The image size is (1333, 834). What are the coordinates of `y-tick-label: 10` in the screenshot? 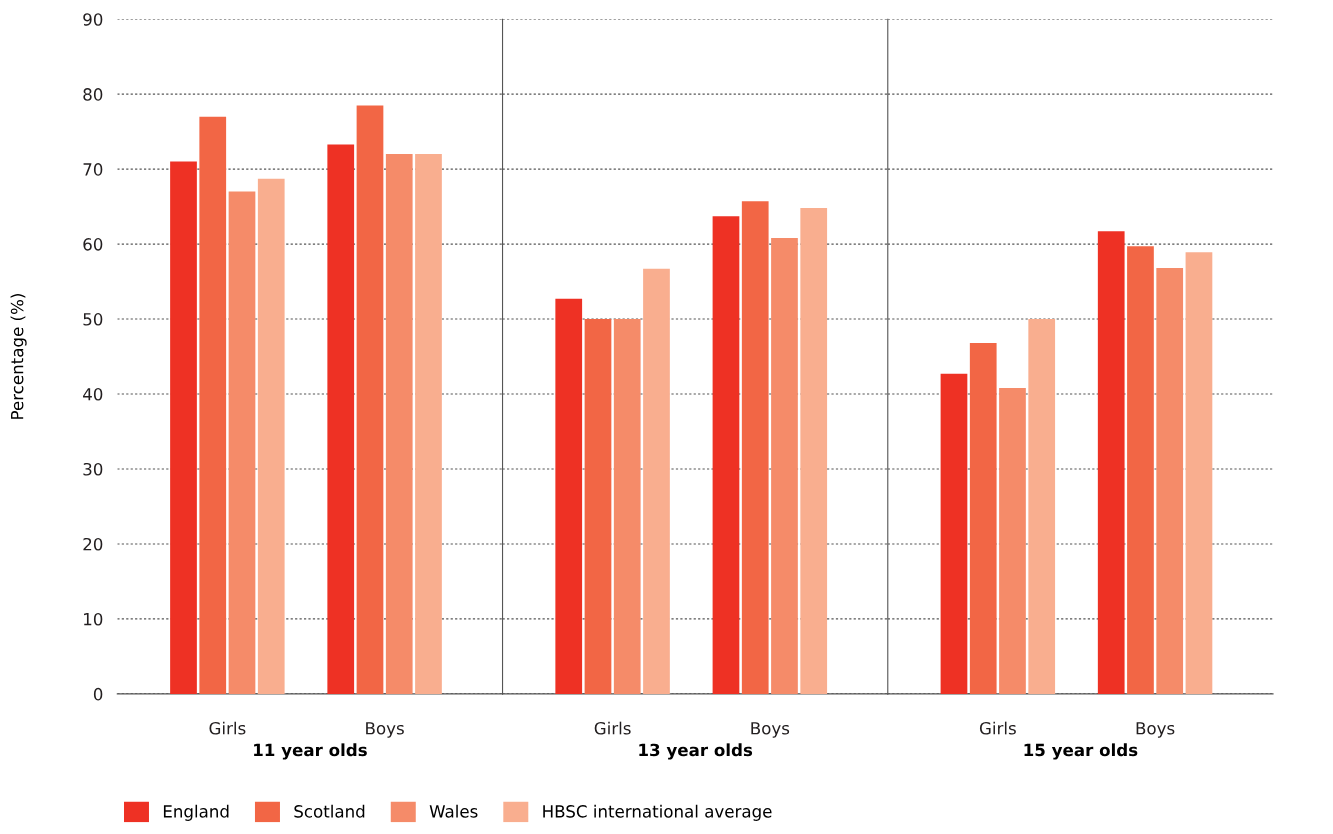 It's located at (93, 619).